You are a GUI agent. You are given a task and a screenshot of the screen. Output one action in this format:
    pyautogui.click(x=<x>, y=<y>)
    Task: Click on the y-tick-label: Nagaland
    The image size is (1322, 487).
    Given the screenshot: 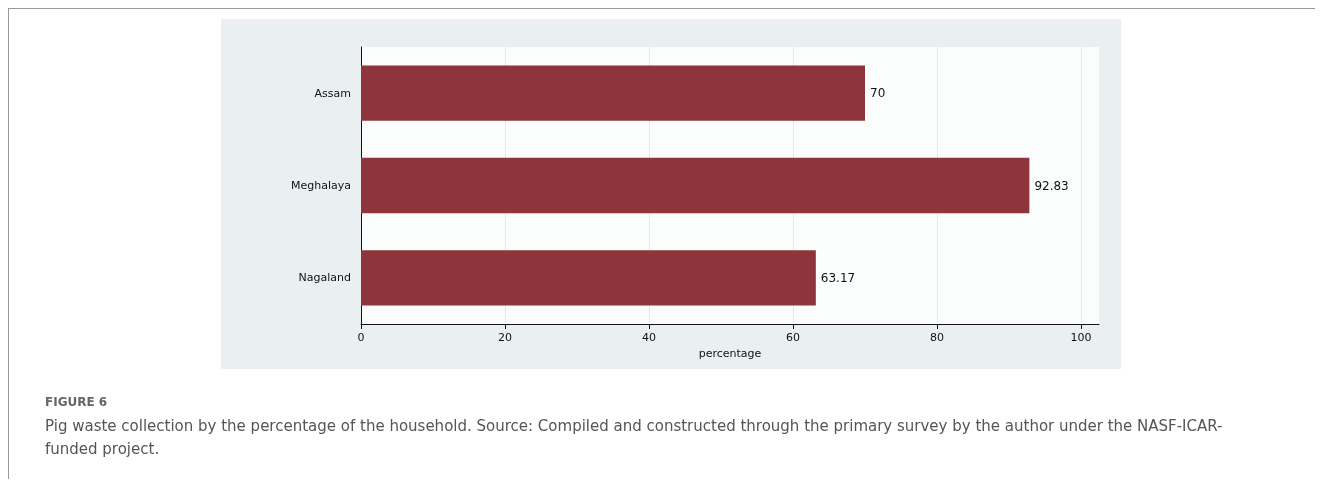 What is the action you would take?
    pyautogui.click(x=324, y=278)
    